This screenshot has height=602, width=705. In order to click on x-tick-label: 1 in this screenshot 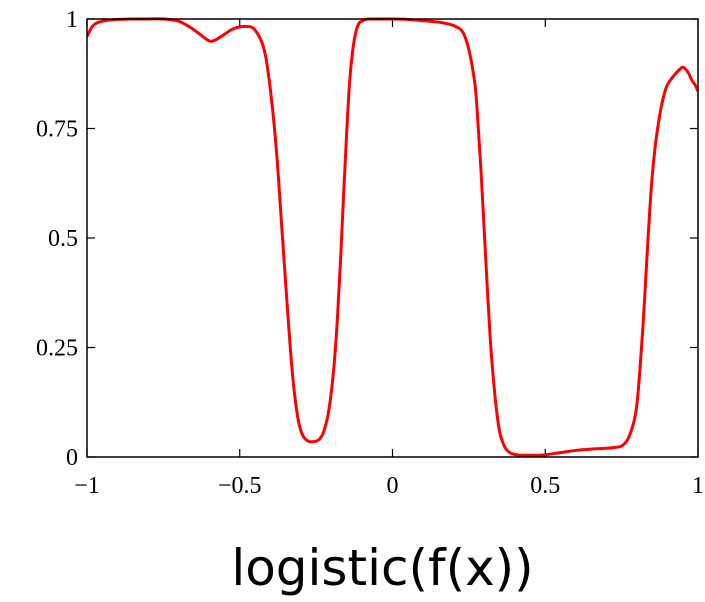, I will do `click(698, 486)`.